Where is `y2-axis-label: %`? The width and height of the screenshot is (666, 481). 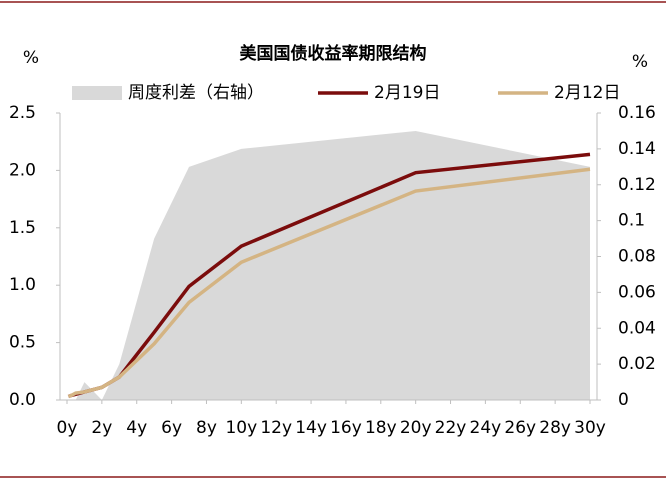 y2-axis-label: % is located at coordinates (640, 62).